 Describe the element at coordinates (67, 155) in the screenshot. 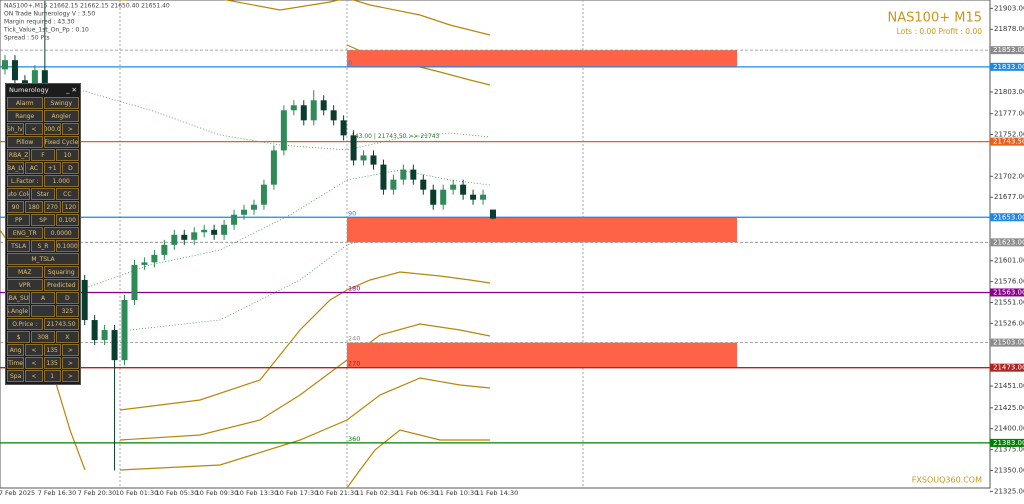

I see `panel-button: 10` at that location.